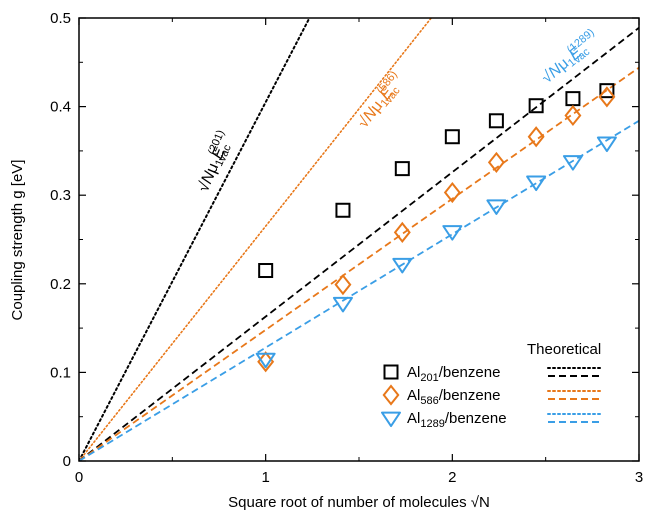 The height and width of the screenshot is (512, 647). What do you see at coordinates (265, 477) in the screenshot?
I see `x-tick-label: 1` at bounding box center [265, 477].